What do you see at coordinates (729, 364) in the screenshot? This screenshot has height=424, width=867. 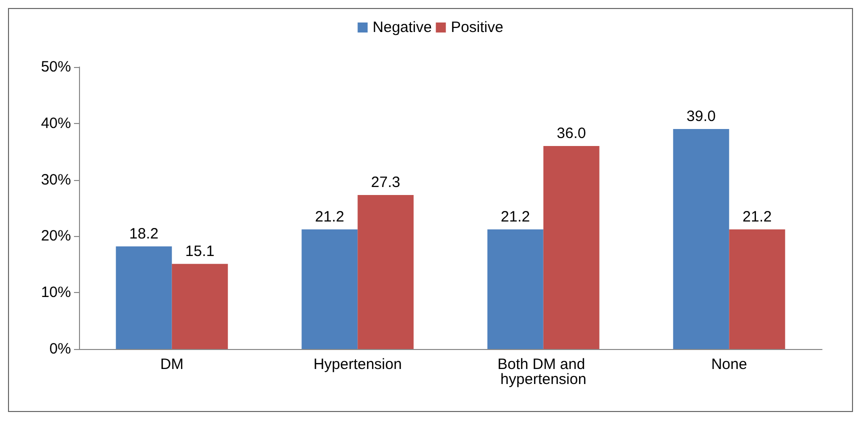 I see `x-tick-label: None` at bounding box center [729, 364].